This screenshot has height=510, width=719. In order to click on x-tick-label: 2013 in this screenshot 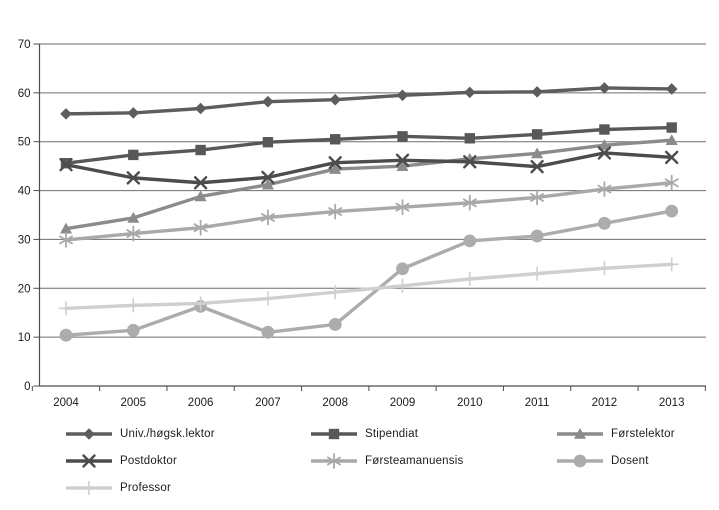, I will do `click(672, 403)`.